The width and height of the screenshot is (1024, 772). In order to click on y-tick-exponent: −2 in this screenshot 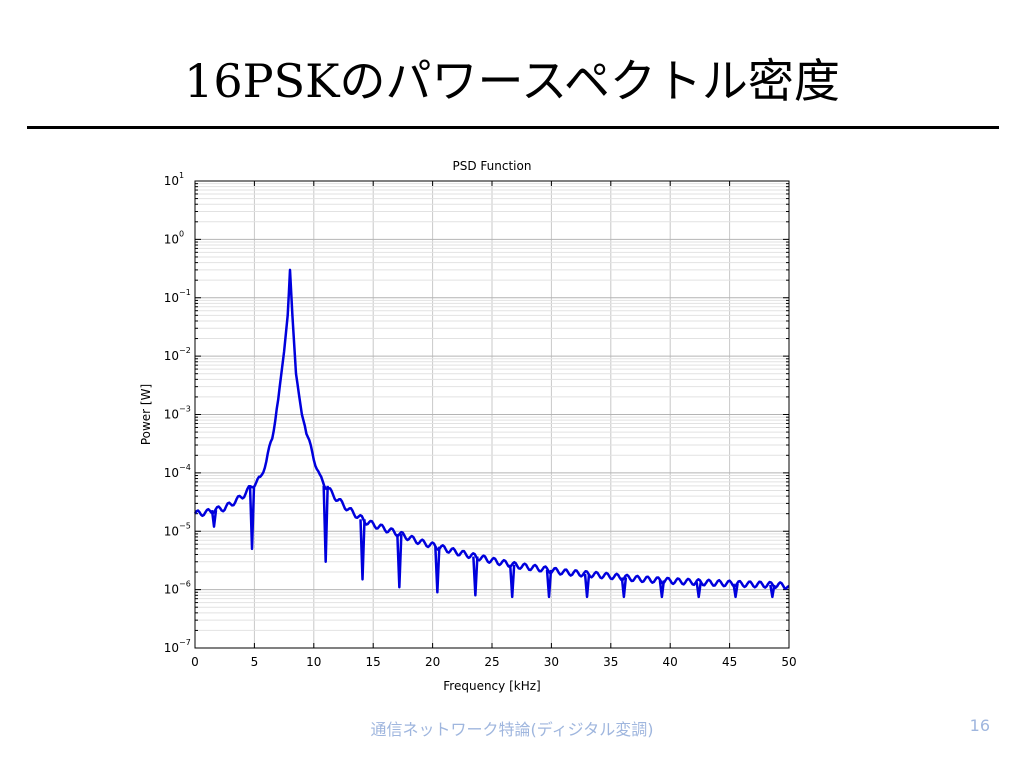, I will do `click(185, 350)`.